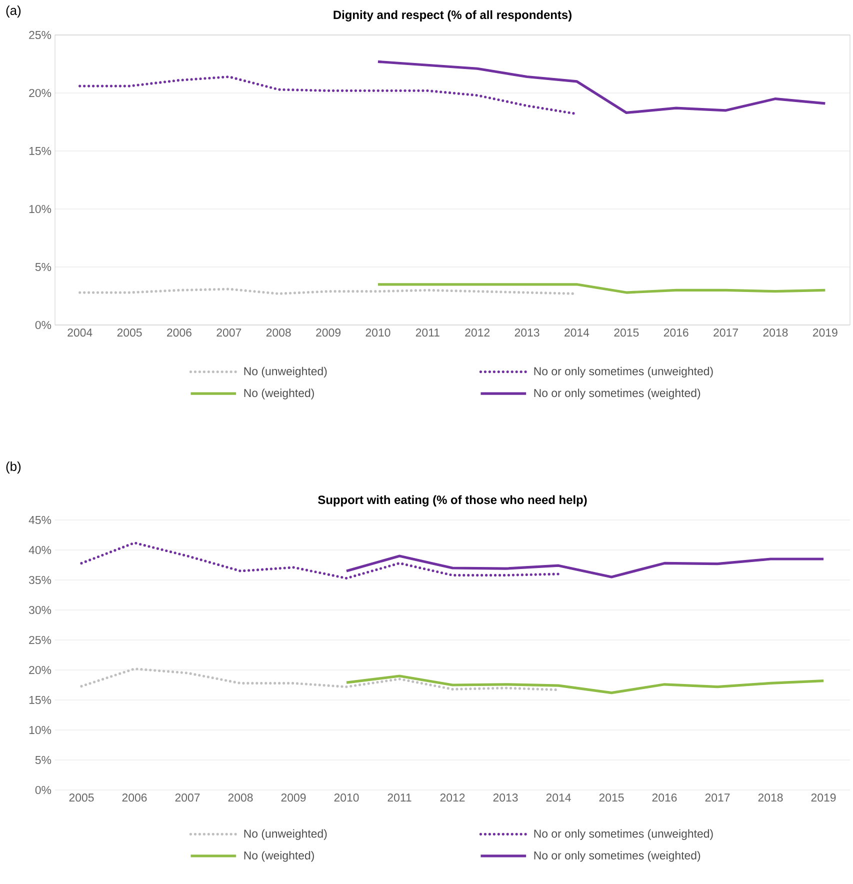 The width and height of the screenshot is (853, 884). Describe the element at coordinates (40, 580) in the screenshot. I see `y-tick-label: 35%` at that location.